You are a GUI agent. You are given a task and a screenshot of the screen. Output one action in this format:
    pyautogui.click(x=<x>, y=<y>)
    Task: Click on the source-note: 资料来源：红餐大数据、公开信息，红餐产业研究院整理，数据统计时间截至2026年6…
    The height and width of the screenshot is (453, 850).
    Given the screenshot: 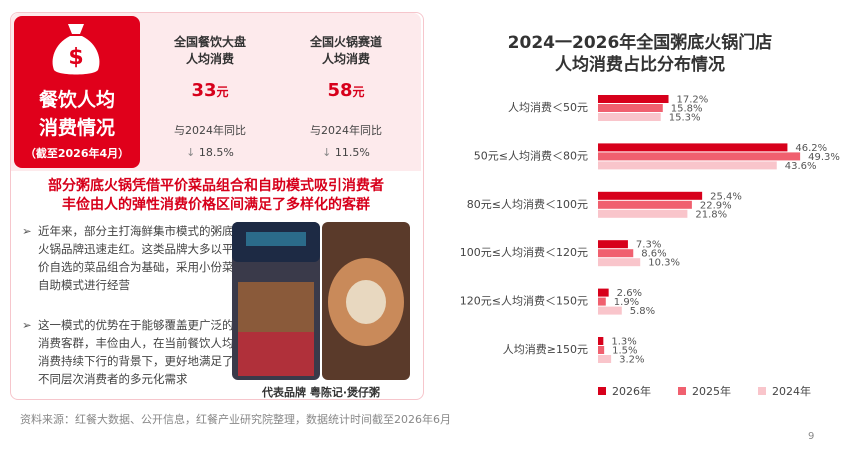 What is the action you would take?
    pyautogui.click(x=235, y=419)
    